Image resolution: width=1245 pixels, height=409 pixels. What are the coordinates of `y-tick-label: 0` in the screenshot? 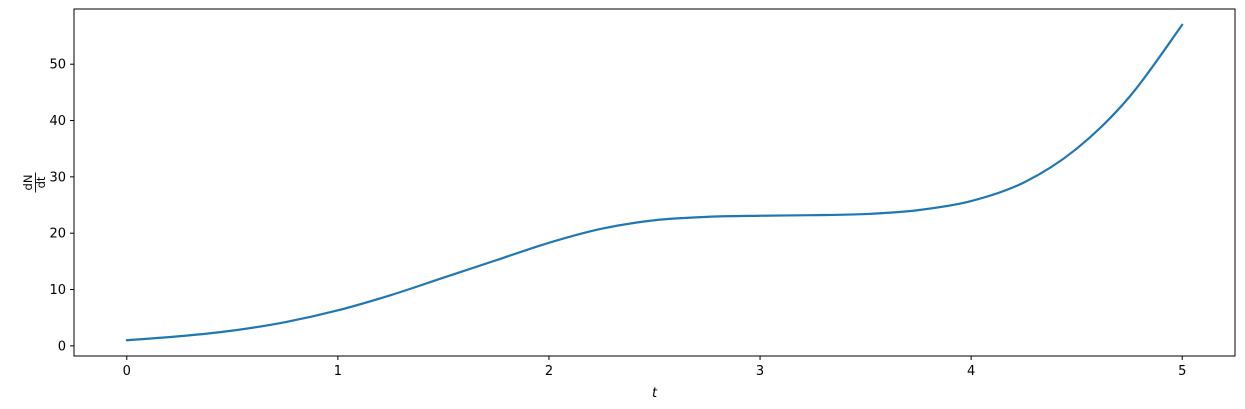 It's located at (62, 346).